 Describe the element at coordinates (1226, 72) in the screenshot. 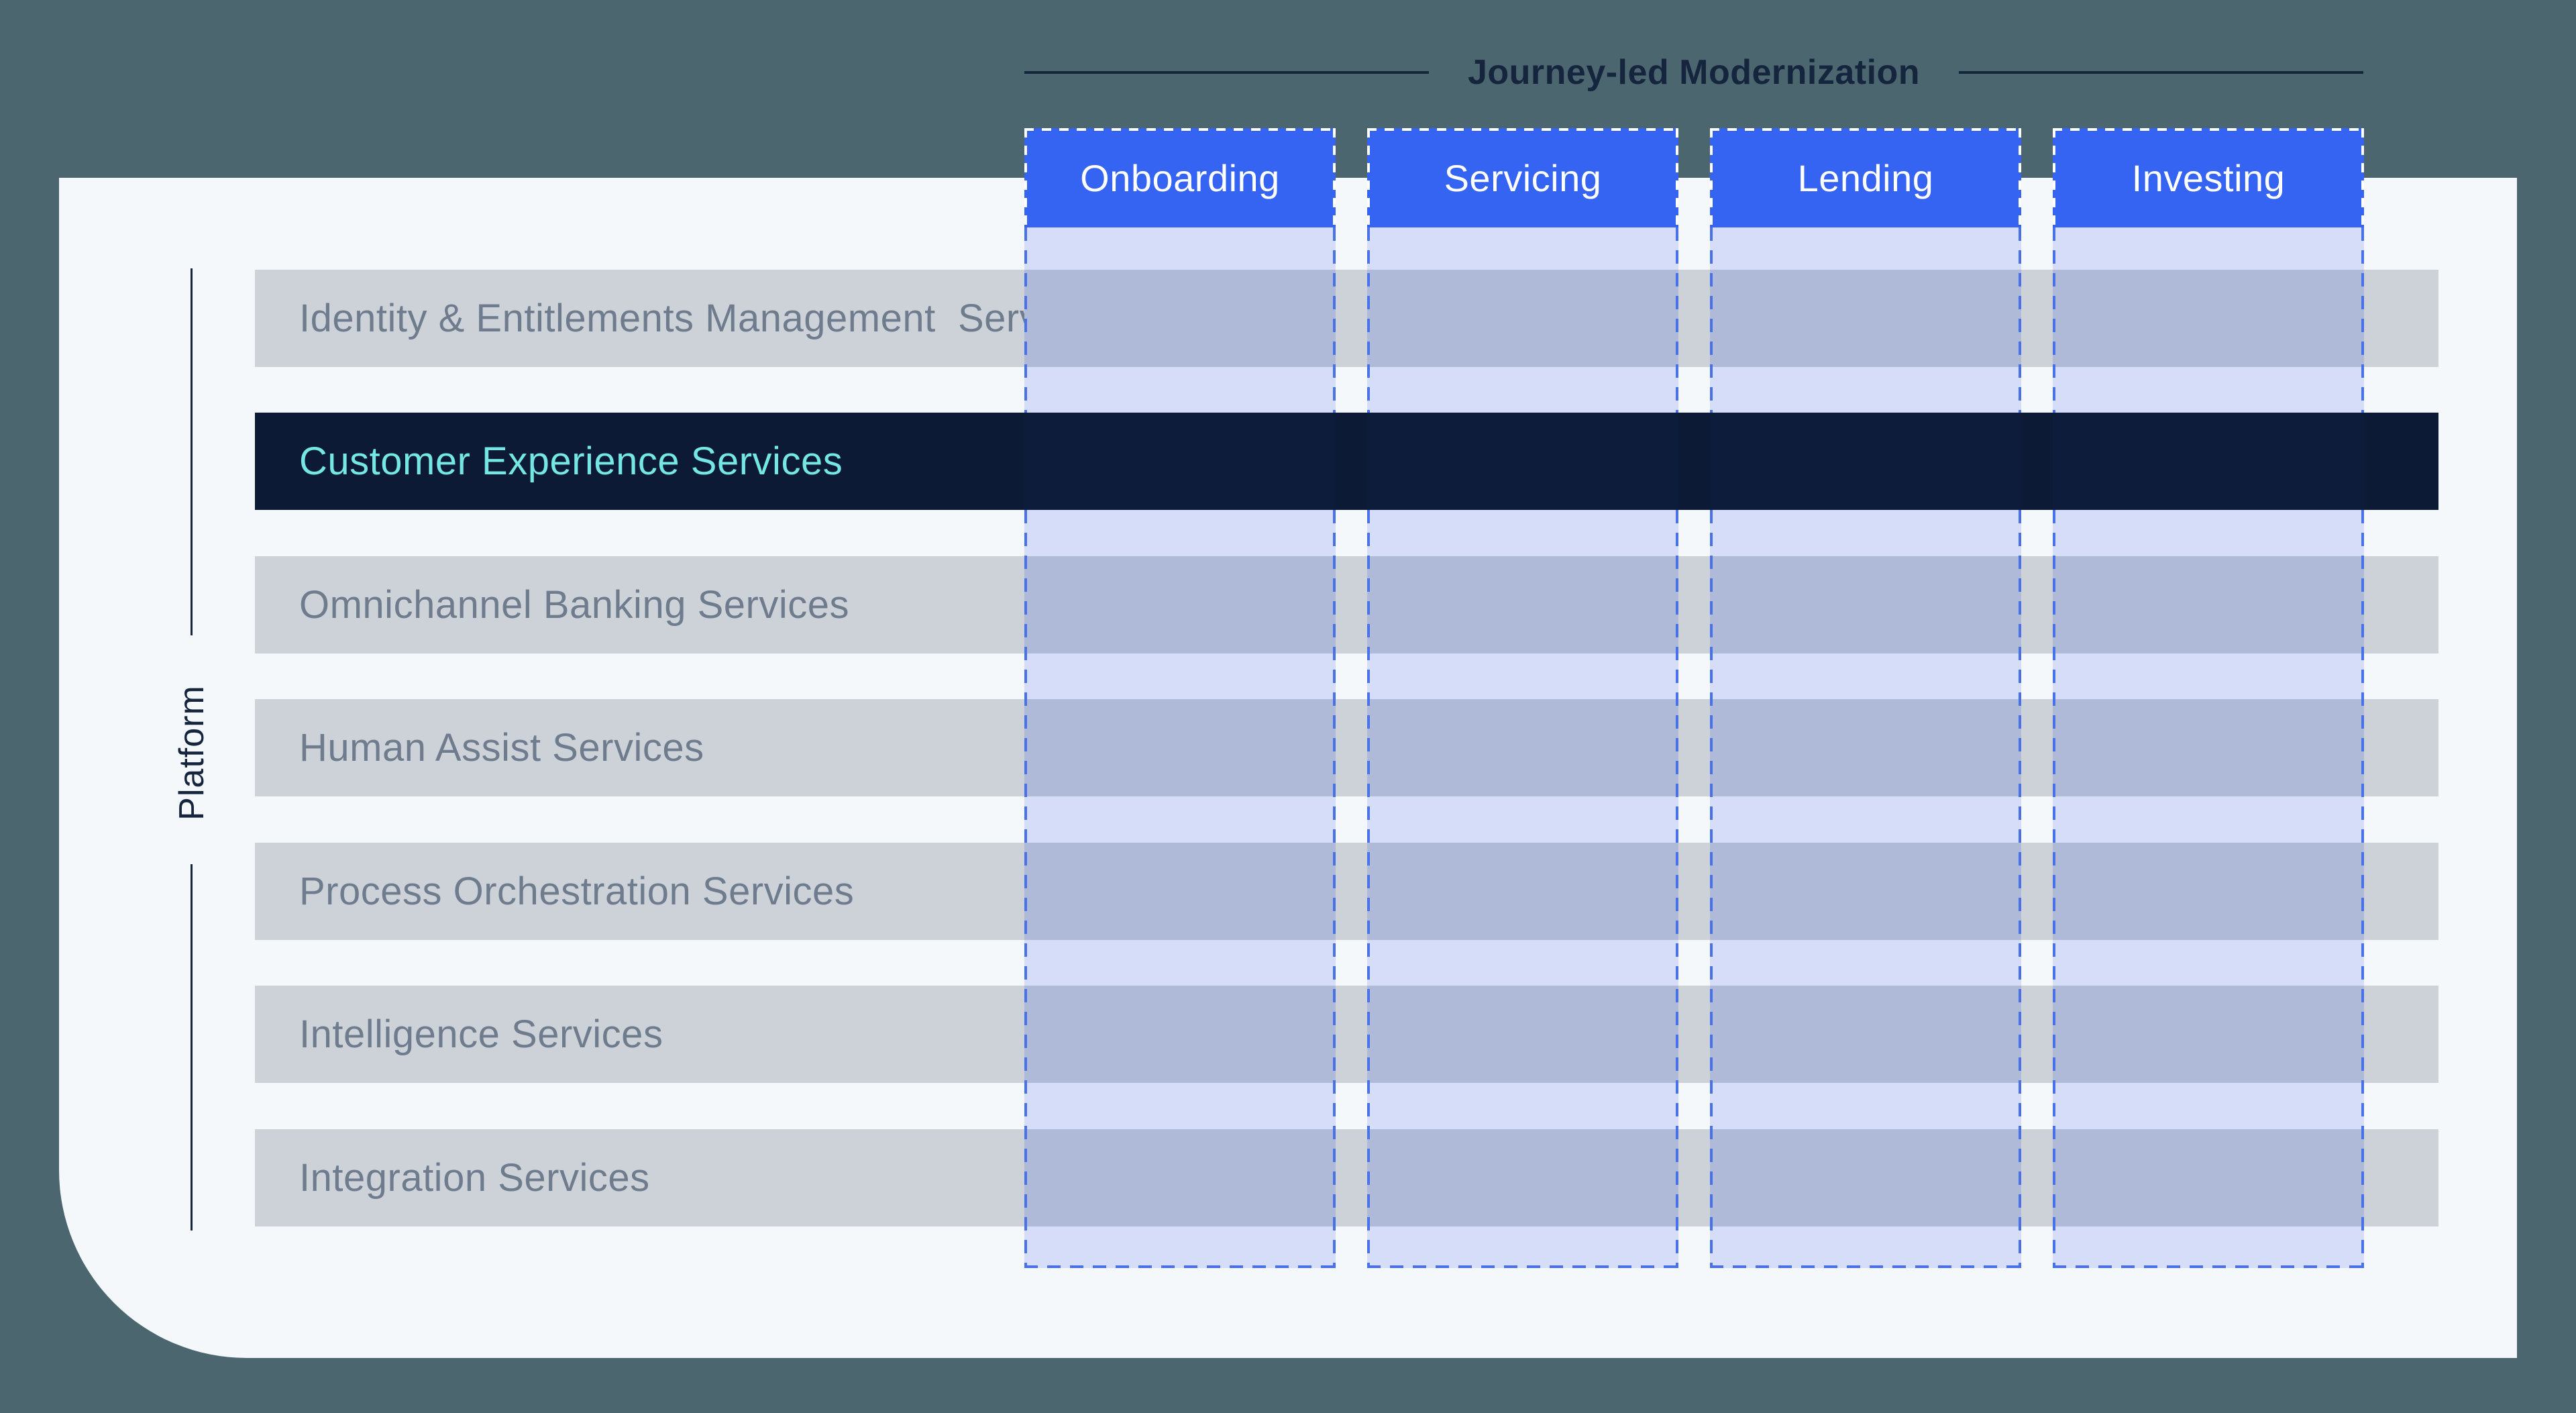

I see `title-line-left` at that location.